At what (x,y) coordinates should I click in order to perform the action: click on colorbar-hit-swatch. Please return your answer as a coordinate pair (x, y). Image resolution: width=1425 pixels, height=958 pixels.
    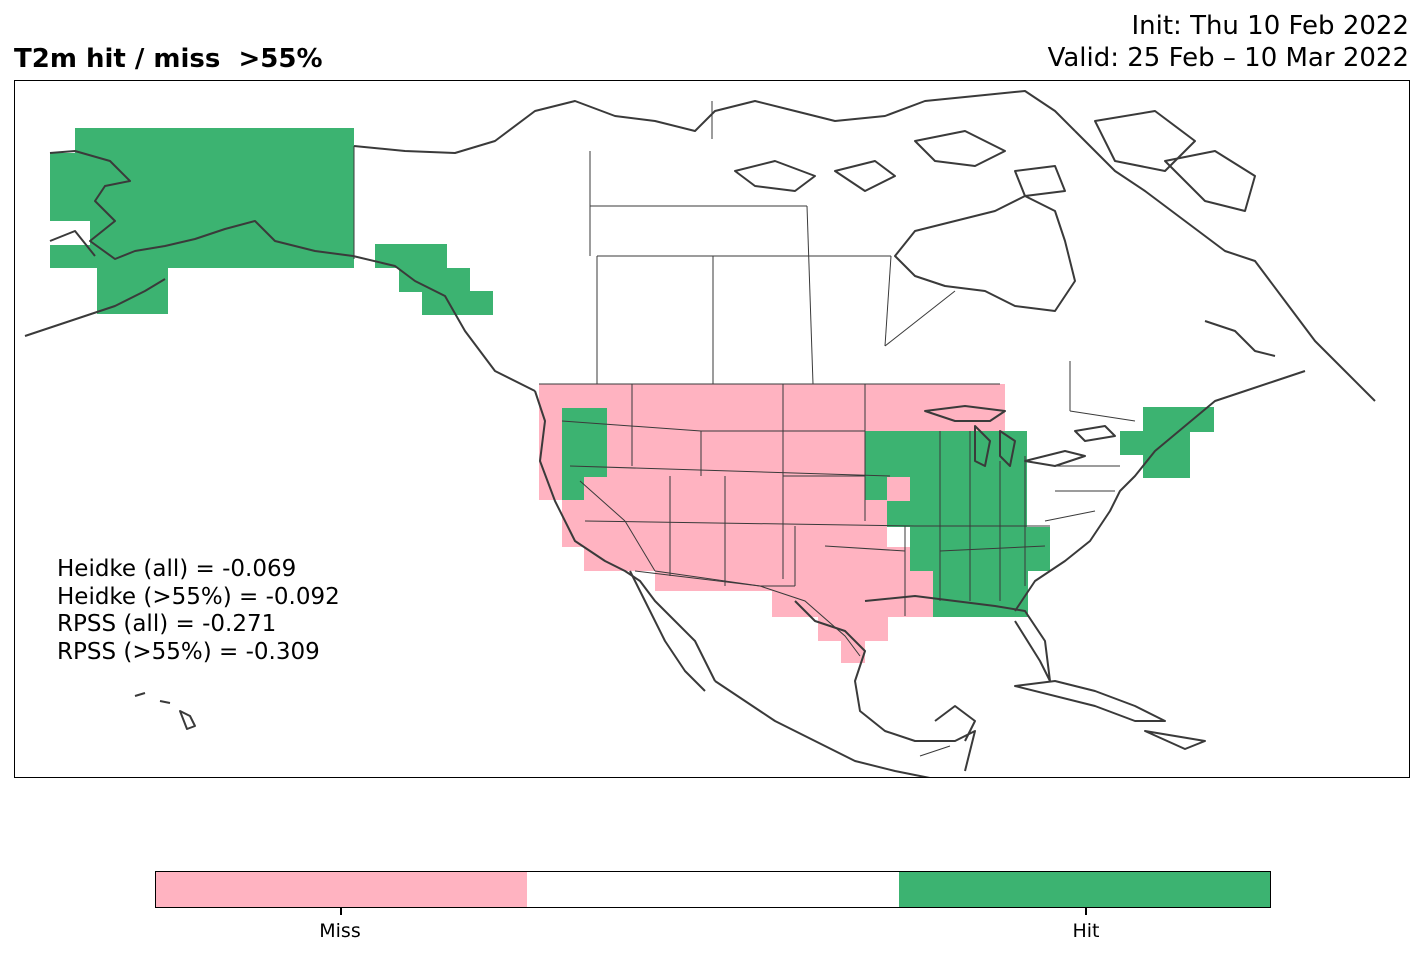
    Looking at the image, I should click on (1084, 889).